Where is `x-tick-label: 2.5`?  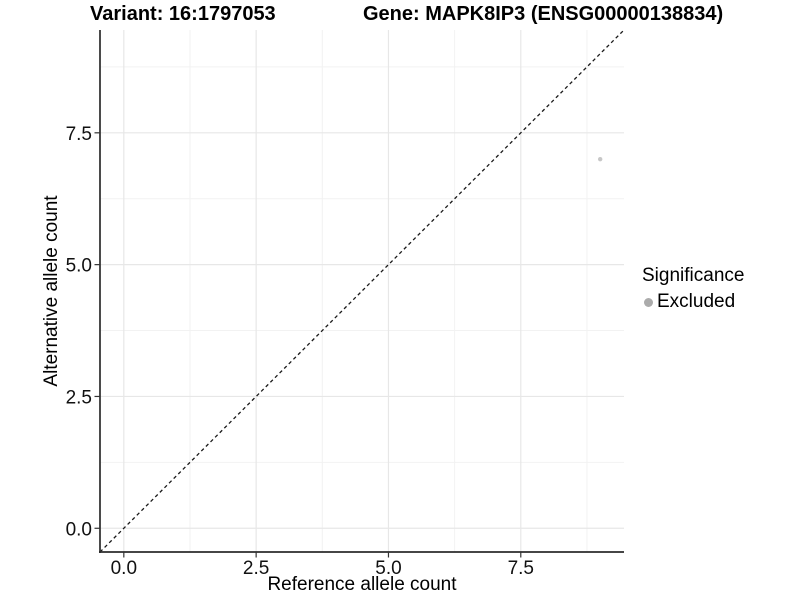 x-tick-label: 2.5 is located at coordinates (256, 568).